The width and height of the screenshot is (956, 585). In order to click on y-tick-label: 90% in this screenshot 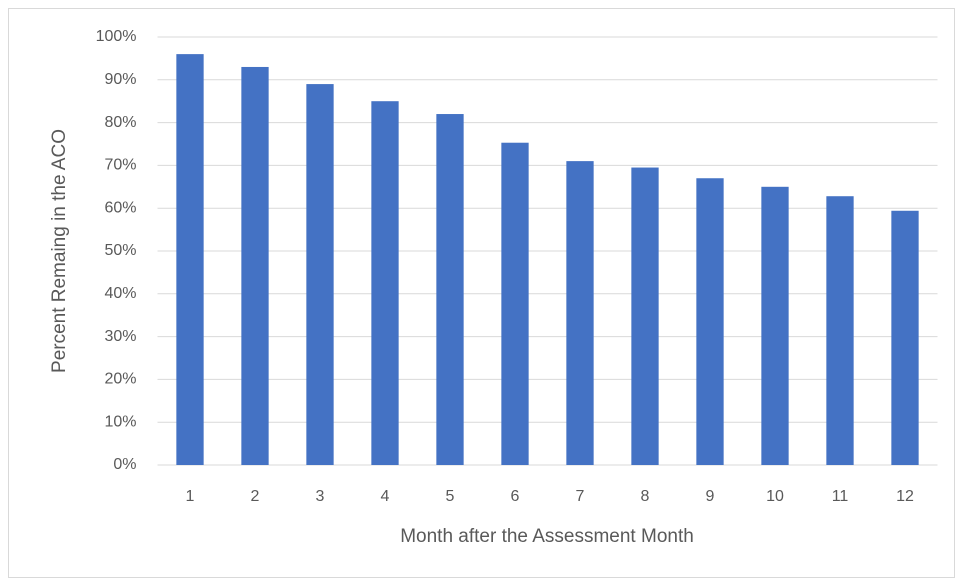, I will do `click(120, 79)`.